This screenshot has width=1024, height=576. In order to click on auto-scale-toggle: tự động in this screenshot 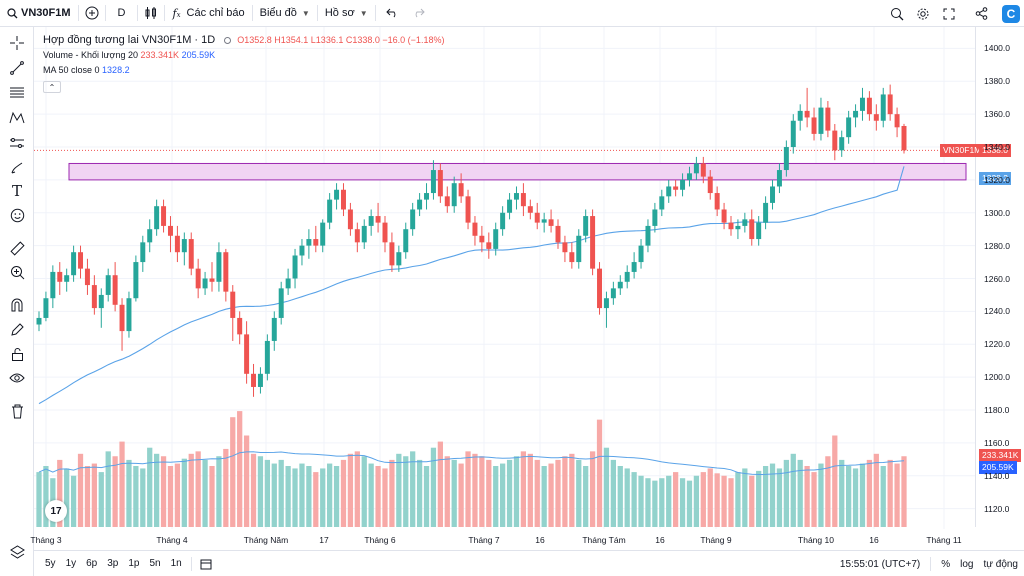, I will do `click(1001, 564)`.